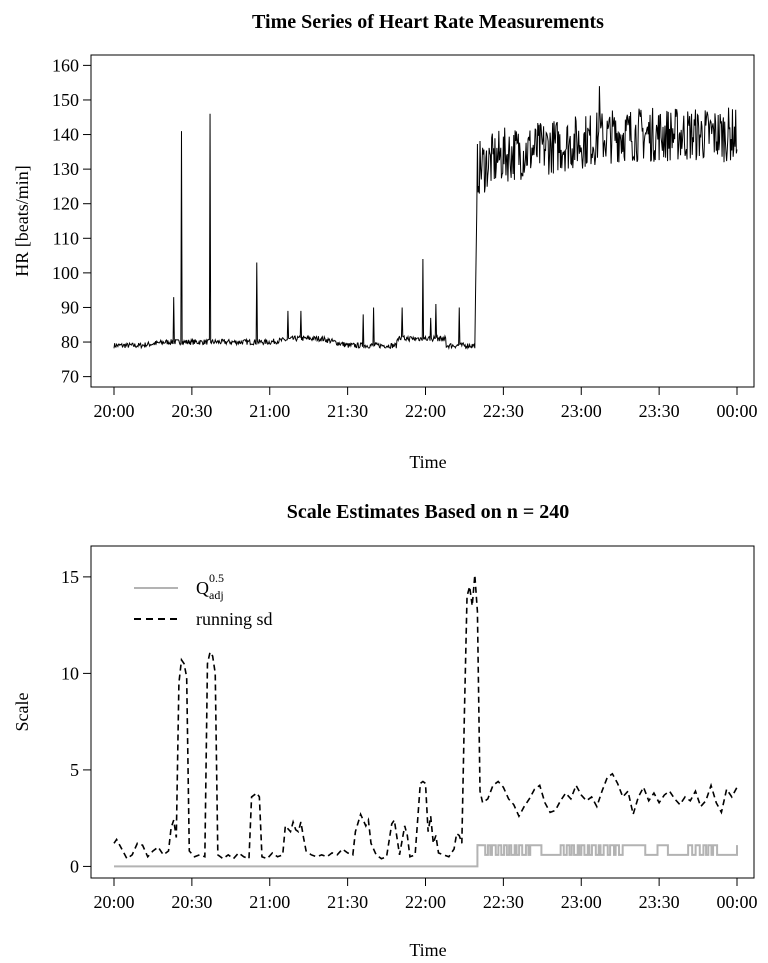 The image size is (768, 963). Describe the element at coordinates (76, 721) in the screenshot. I see `y-axis: 0 5 10 15` at that location.